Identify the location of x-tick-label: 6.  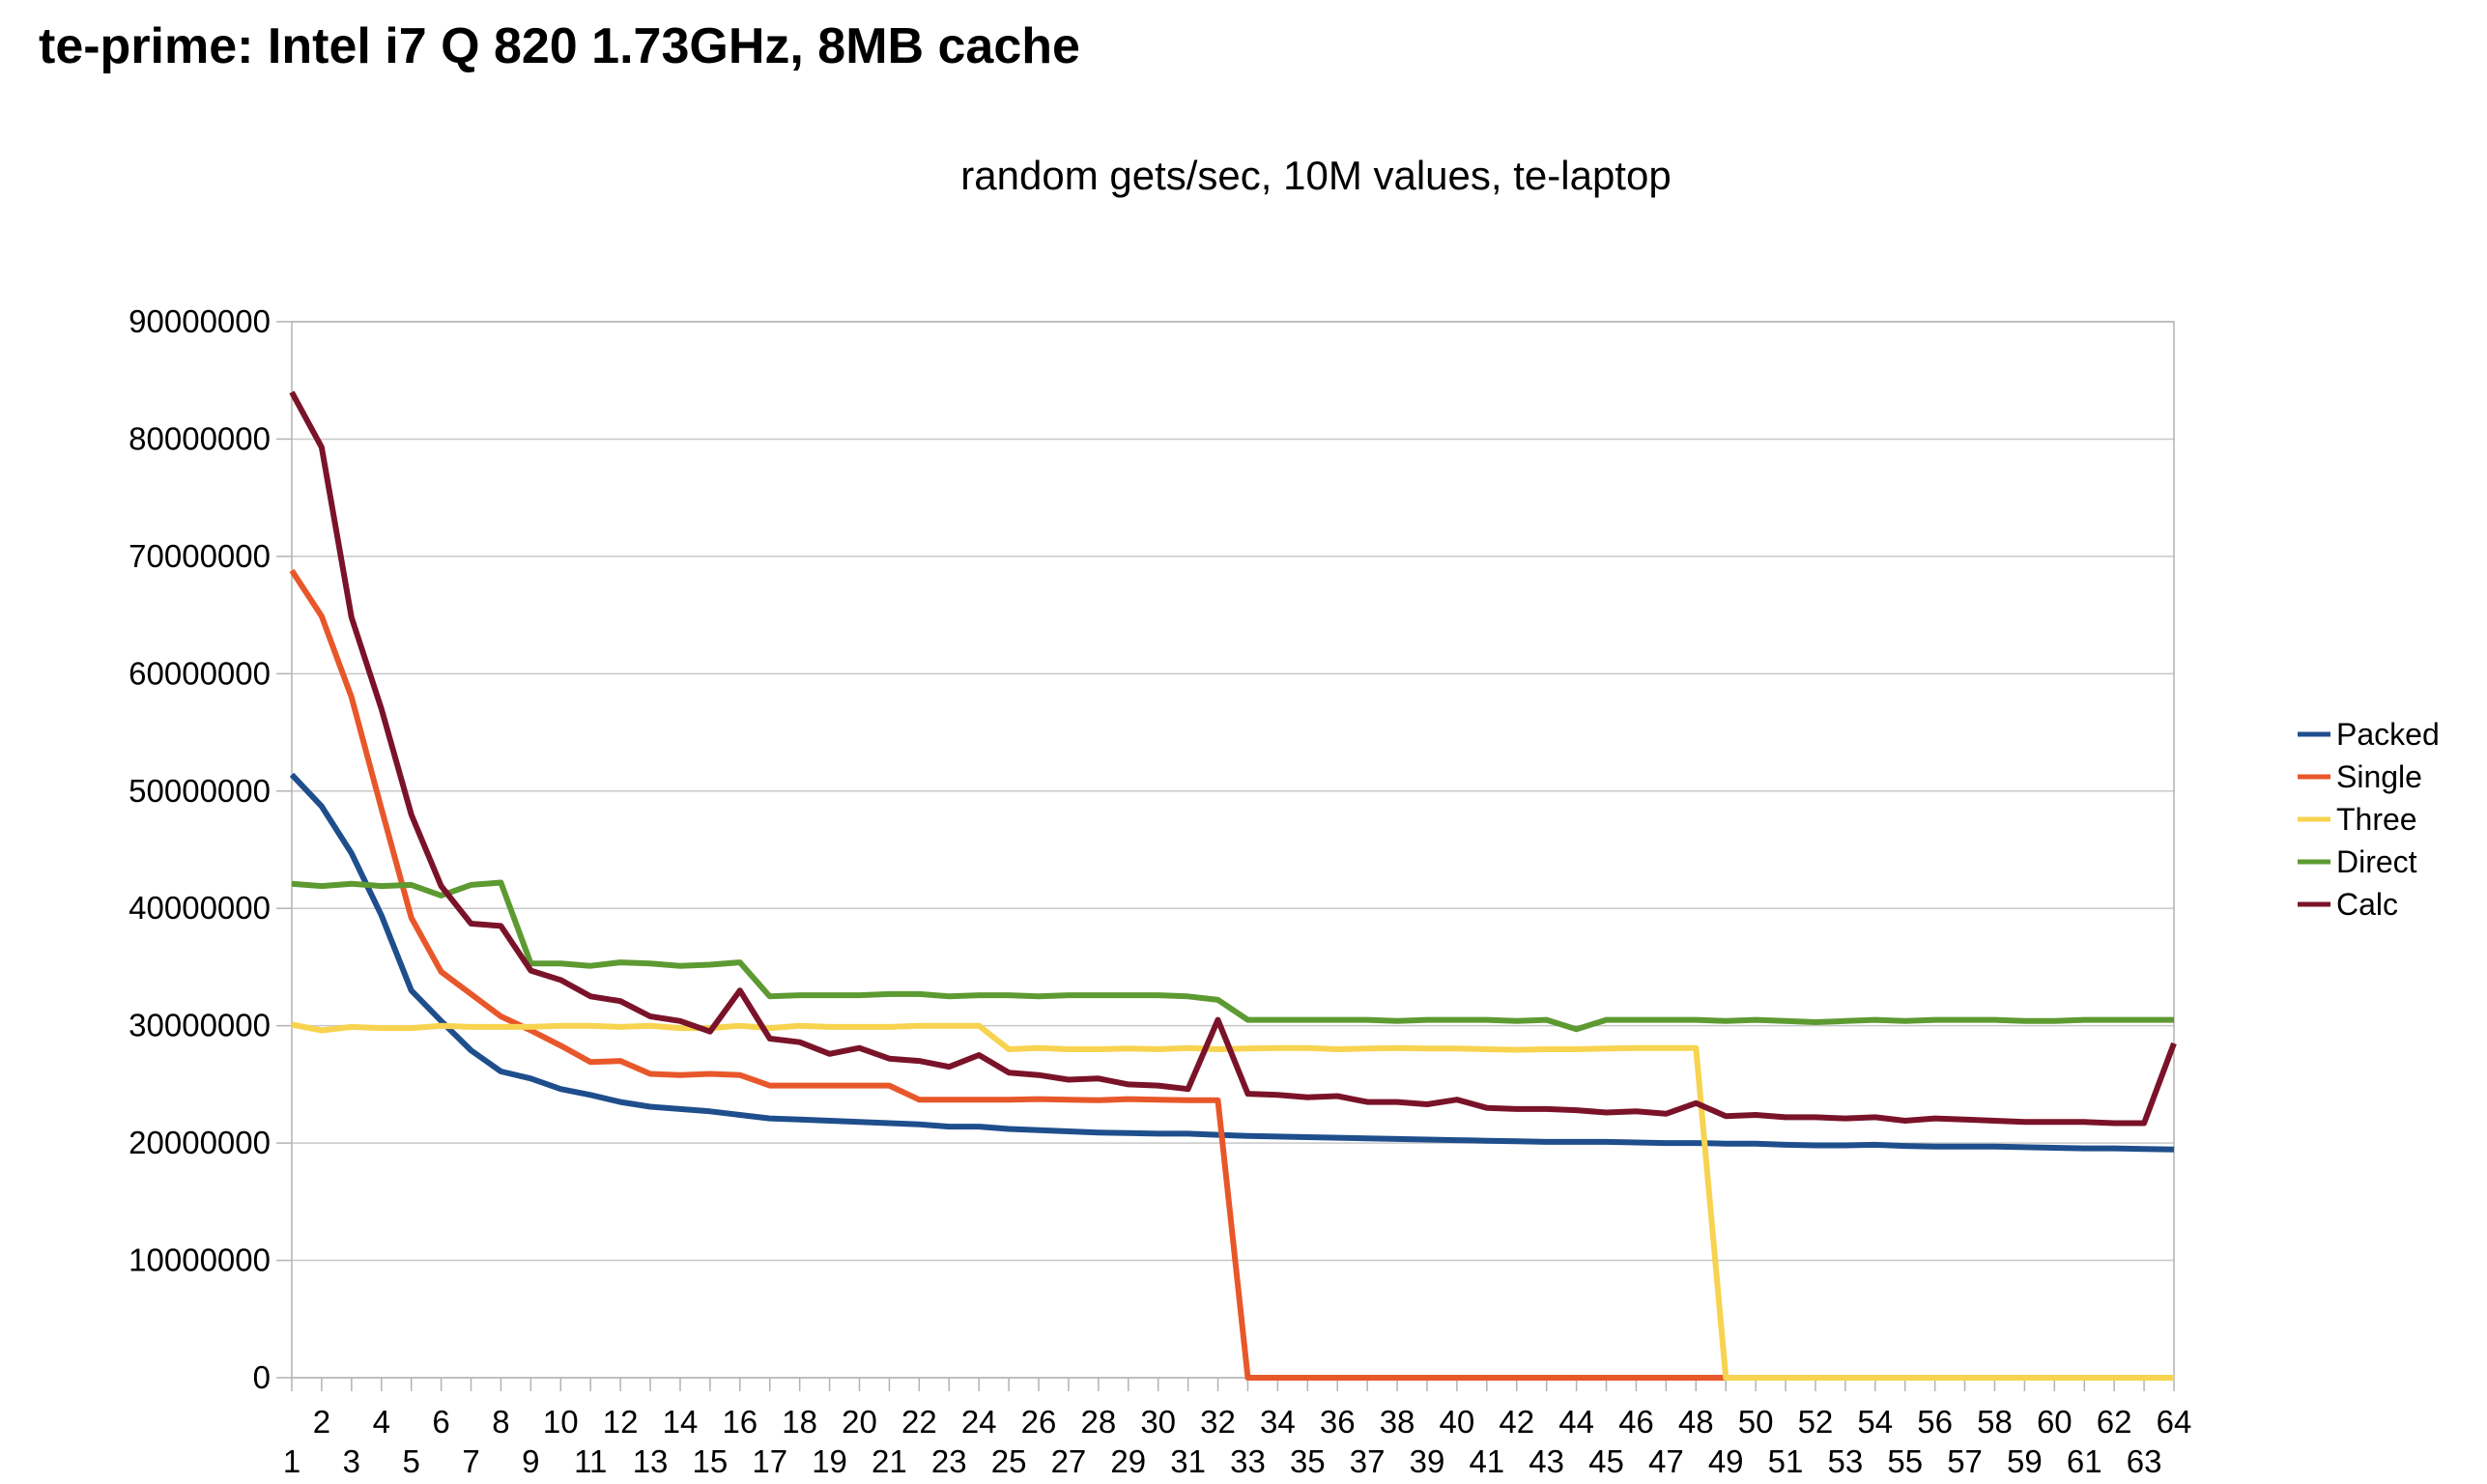
(441, 1422).